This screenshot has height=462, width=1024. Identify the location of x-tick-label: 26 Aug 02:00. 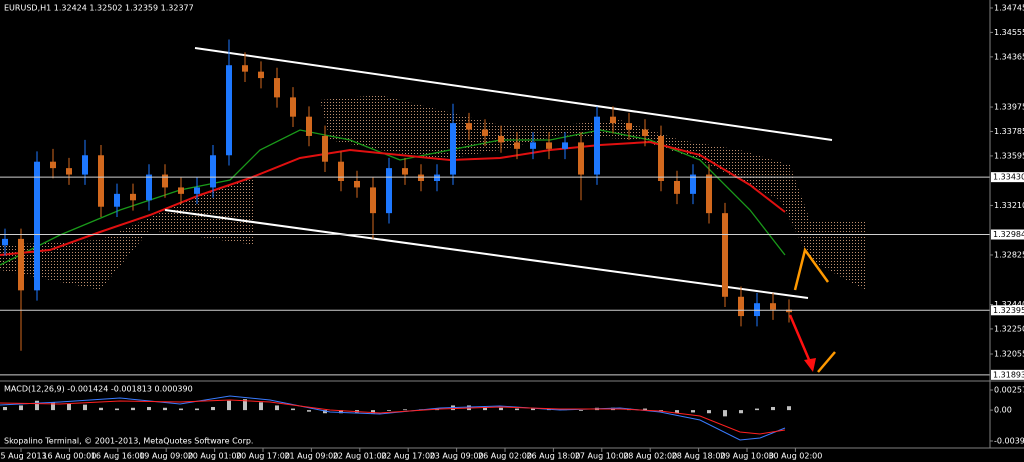
(505, 456).